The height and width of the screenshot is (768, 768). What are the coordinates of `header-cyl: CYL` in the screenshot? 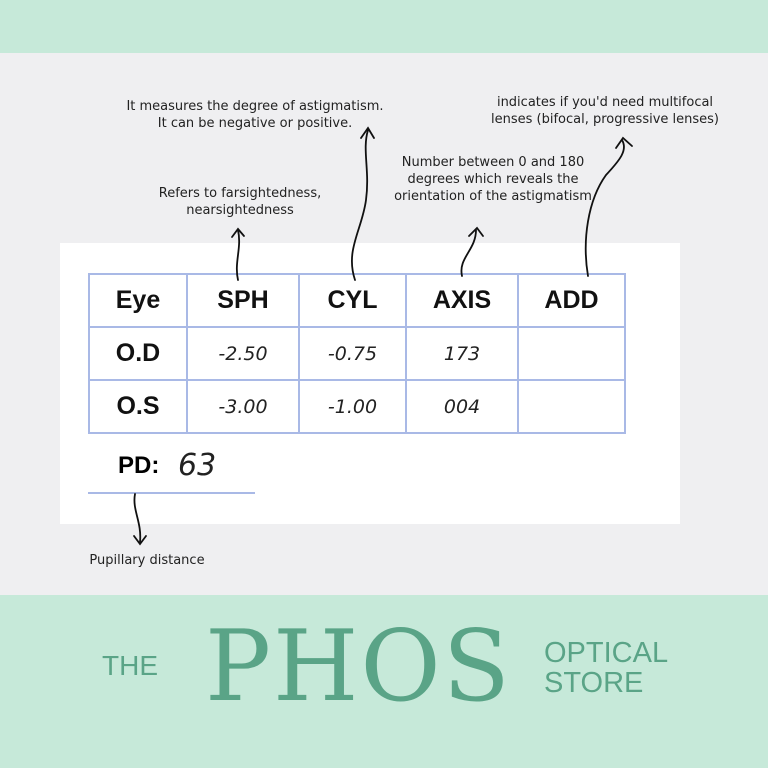 It's located at (352, 300).